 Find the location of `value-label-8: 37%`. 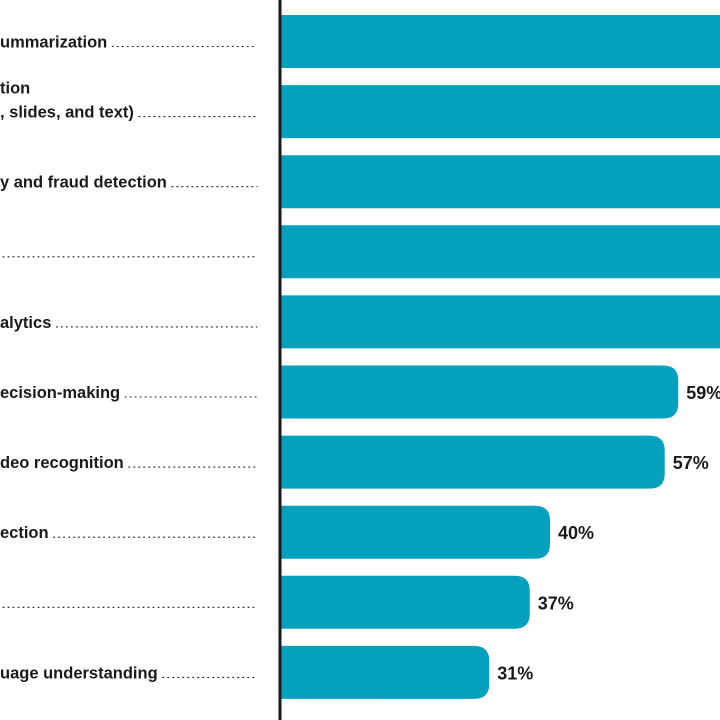

value-label-8: 37% is located at coordinates (556, 603).